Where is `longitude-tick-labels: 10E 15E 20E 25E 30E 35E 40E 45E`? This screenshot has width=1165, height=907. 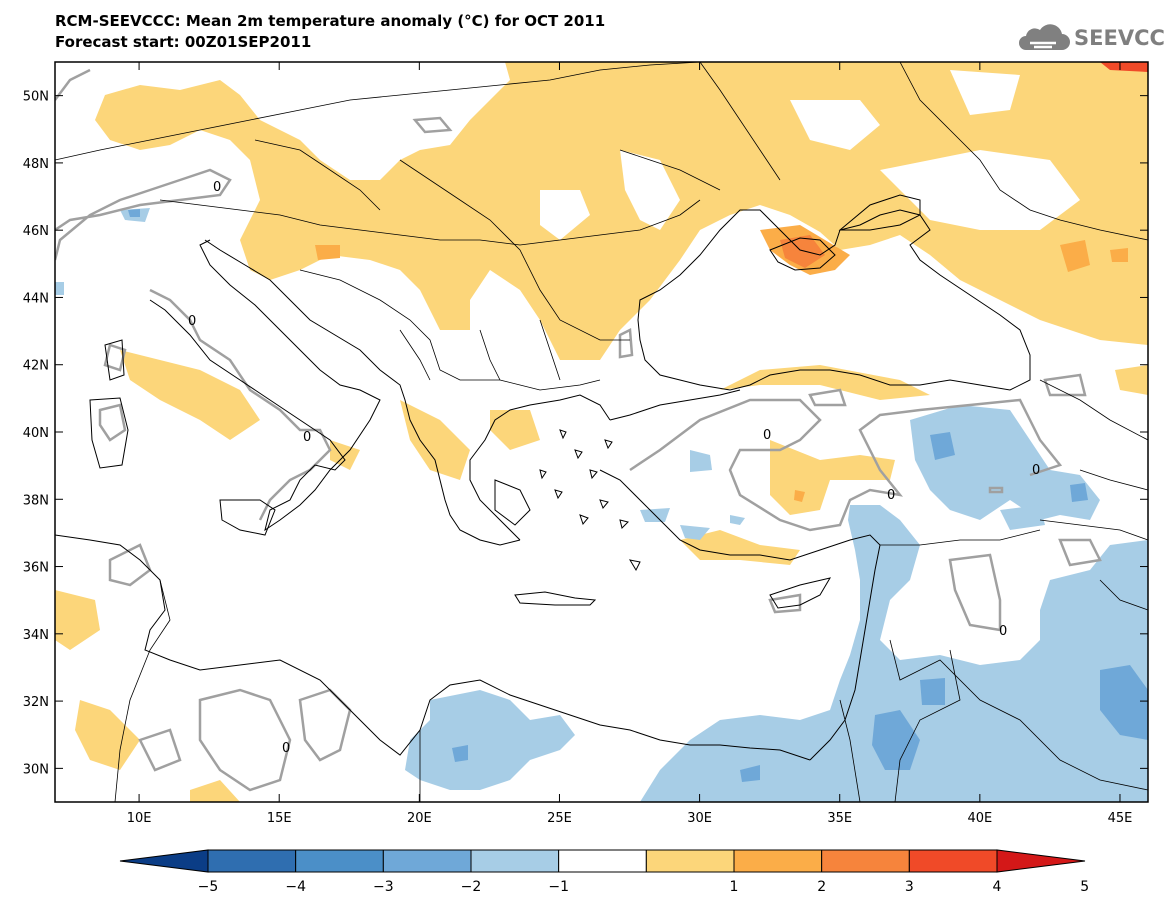
longitude-tick-labels: 10E 15E 20E 25E 30E 35E 40E 45E is located at coordinates (630, 818).